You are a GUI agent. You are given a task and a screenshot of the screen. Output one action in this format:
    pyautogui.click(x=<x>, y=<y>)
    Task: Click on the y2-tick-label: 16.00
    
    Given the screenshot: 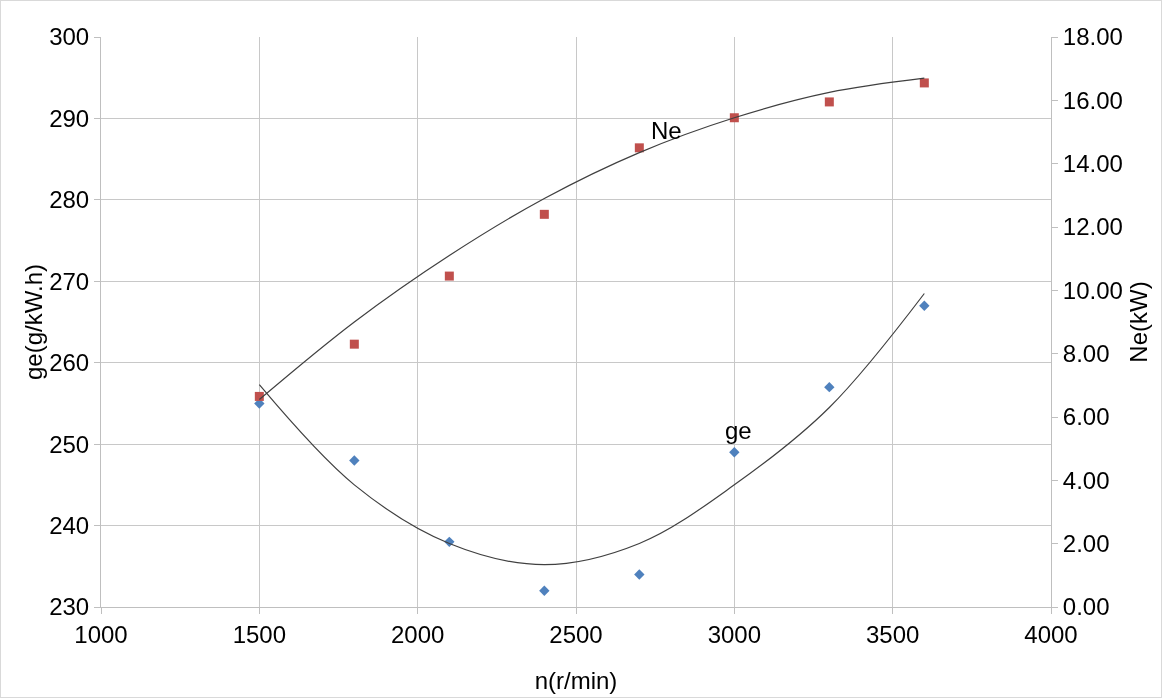 What is the action you would take?
    pyautogui.click(x=1092, y=100)
    